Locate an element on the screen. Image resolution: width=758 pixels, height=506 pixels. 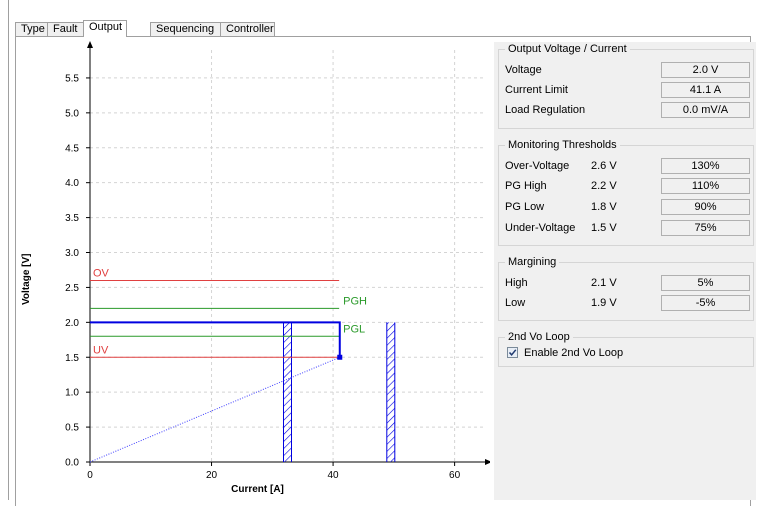
threshold-label-uv: UV is located at coordinates (101, 350).